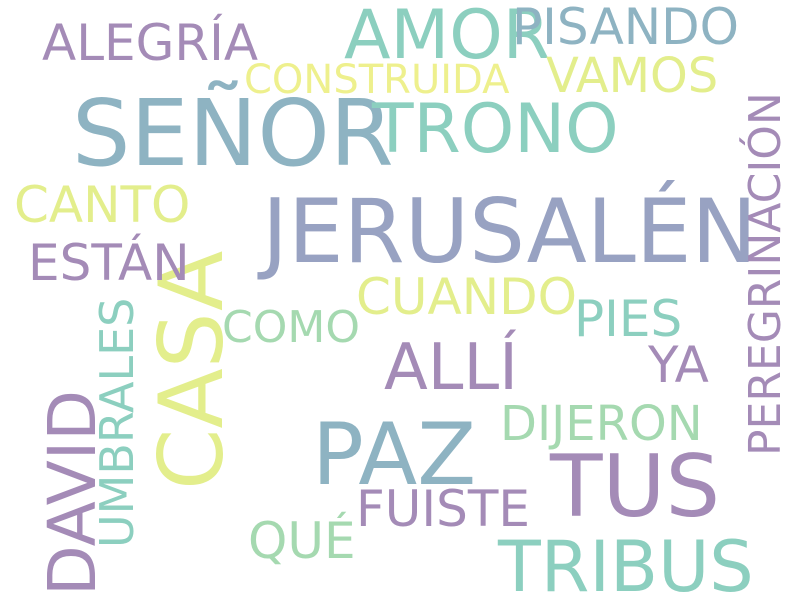  I want to click on word-cuando: CUANDO, so click(466, 297).